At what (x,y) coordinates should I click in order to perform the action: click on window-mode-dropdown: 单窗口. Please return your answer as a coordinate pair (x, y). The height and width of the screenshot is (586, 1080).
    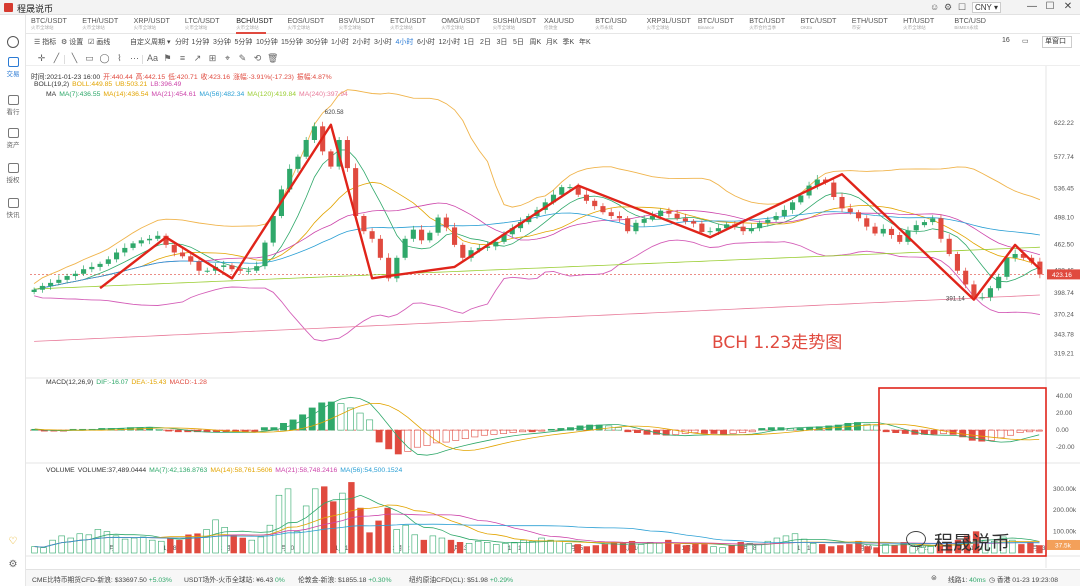
    Looking at the image, I should click on (1057, 42).